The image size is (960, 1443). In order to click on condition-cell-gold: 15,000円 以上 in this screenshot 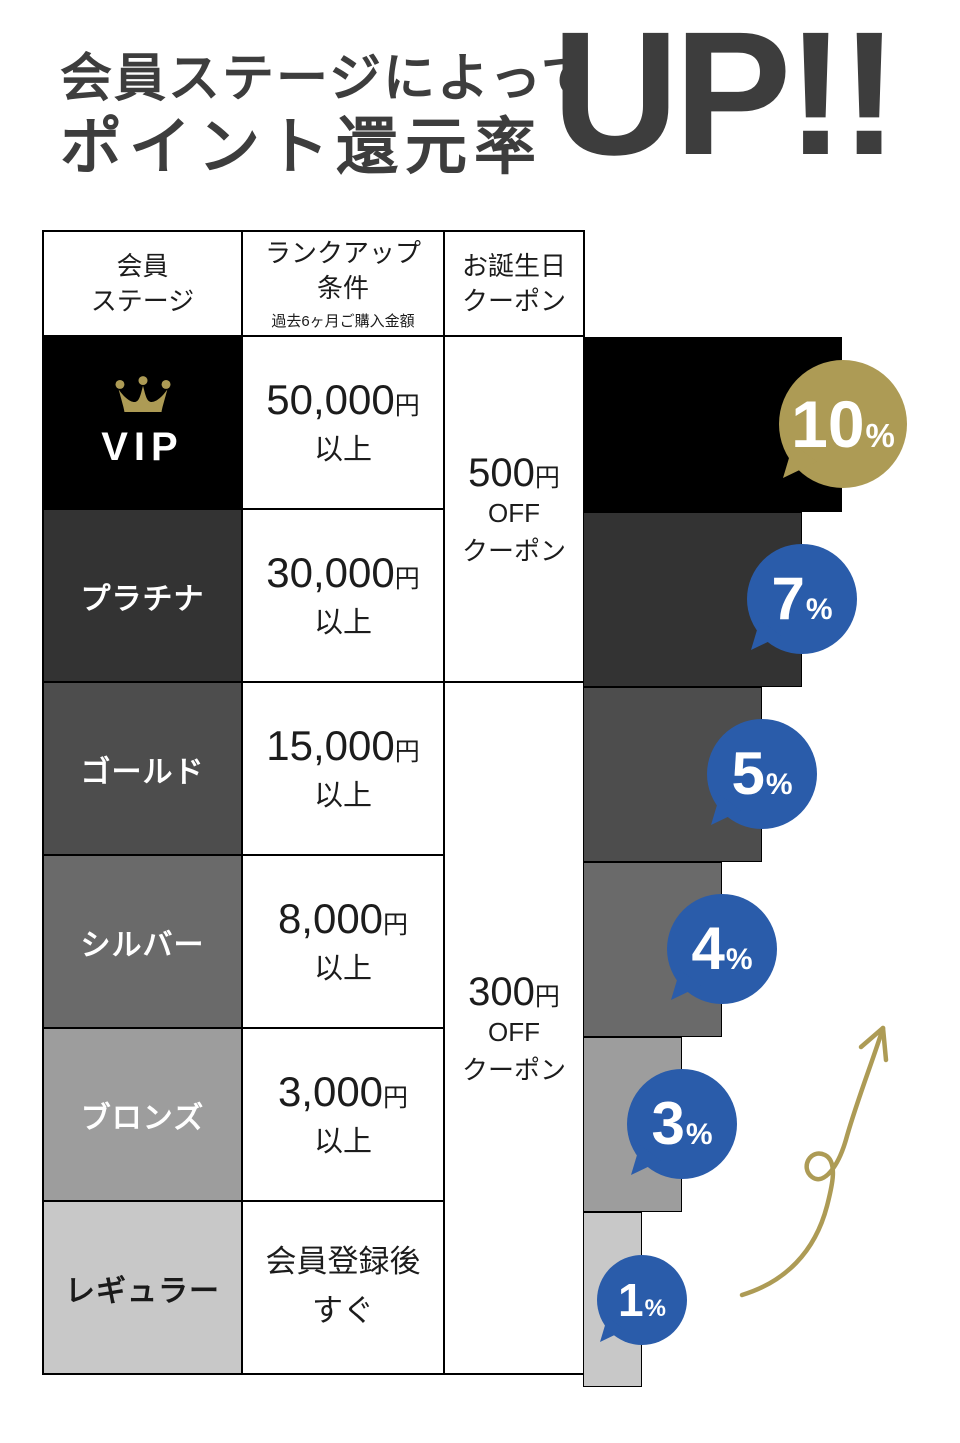, I will do `click(343, 768)`.